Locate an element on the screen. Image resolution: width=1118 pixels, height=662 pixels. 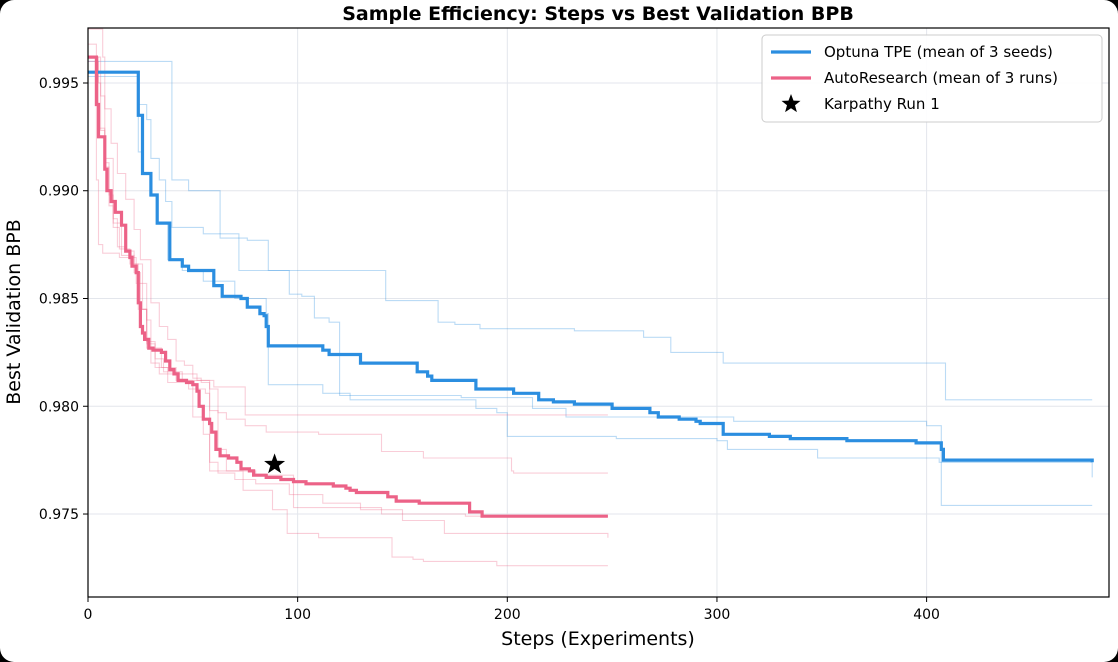
y-axis-ticks: 0.975 0.980 0.985 0.990 0.995 is located at coordinates (63, 299).